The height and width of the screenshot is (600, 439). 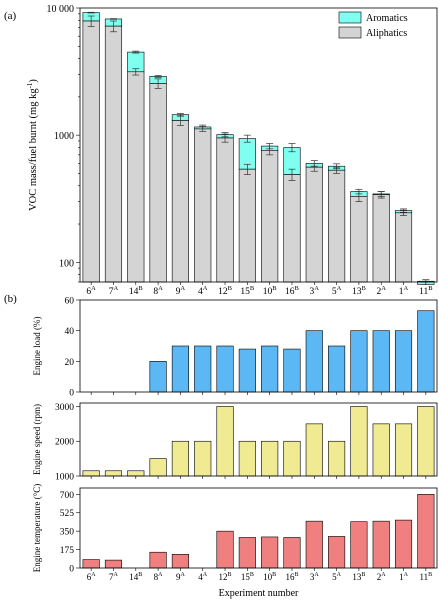 I want to click on y-tick-label: 20, so click(x=70, y=363).